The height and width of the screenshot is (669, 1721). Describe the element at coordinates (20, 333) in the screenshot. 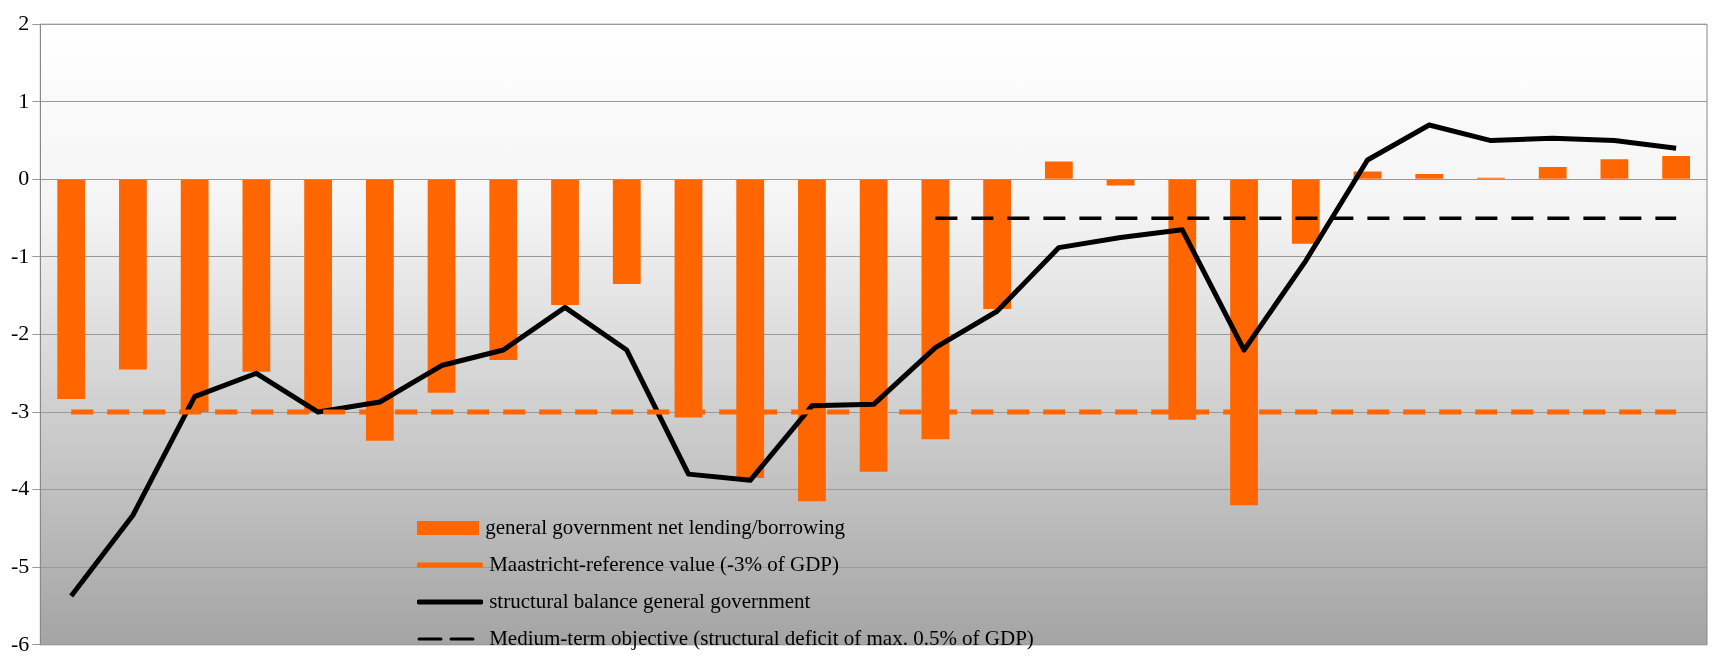

I see `y-tick-label: -2` at that location.